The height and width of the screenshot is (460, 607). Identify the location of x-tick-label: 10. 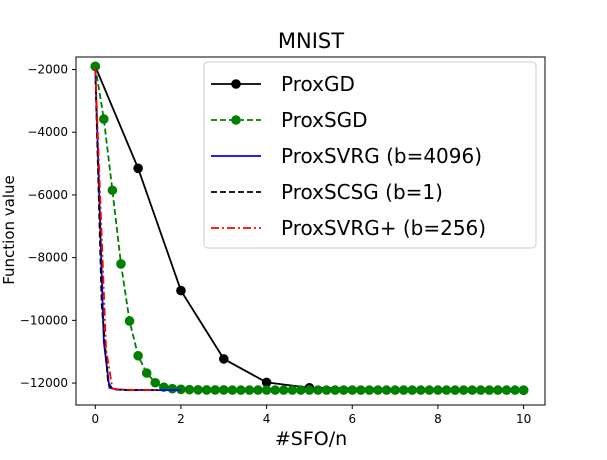
(523, 419).